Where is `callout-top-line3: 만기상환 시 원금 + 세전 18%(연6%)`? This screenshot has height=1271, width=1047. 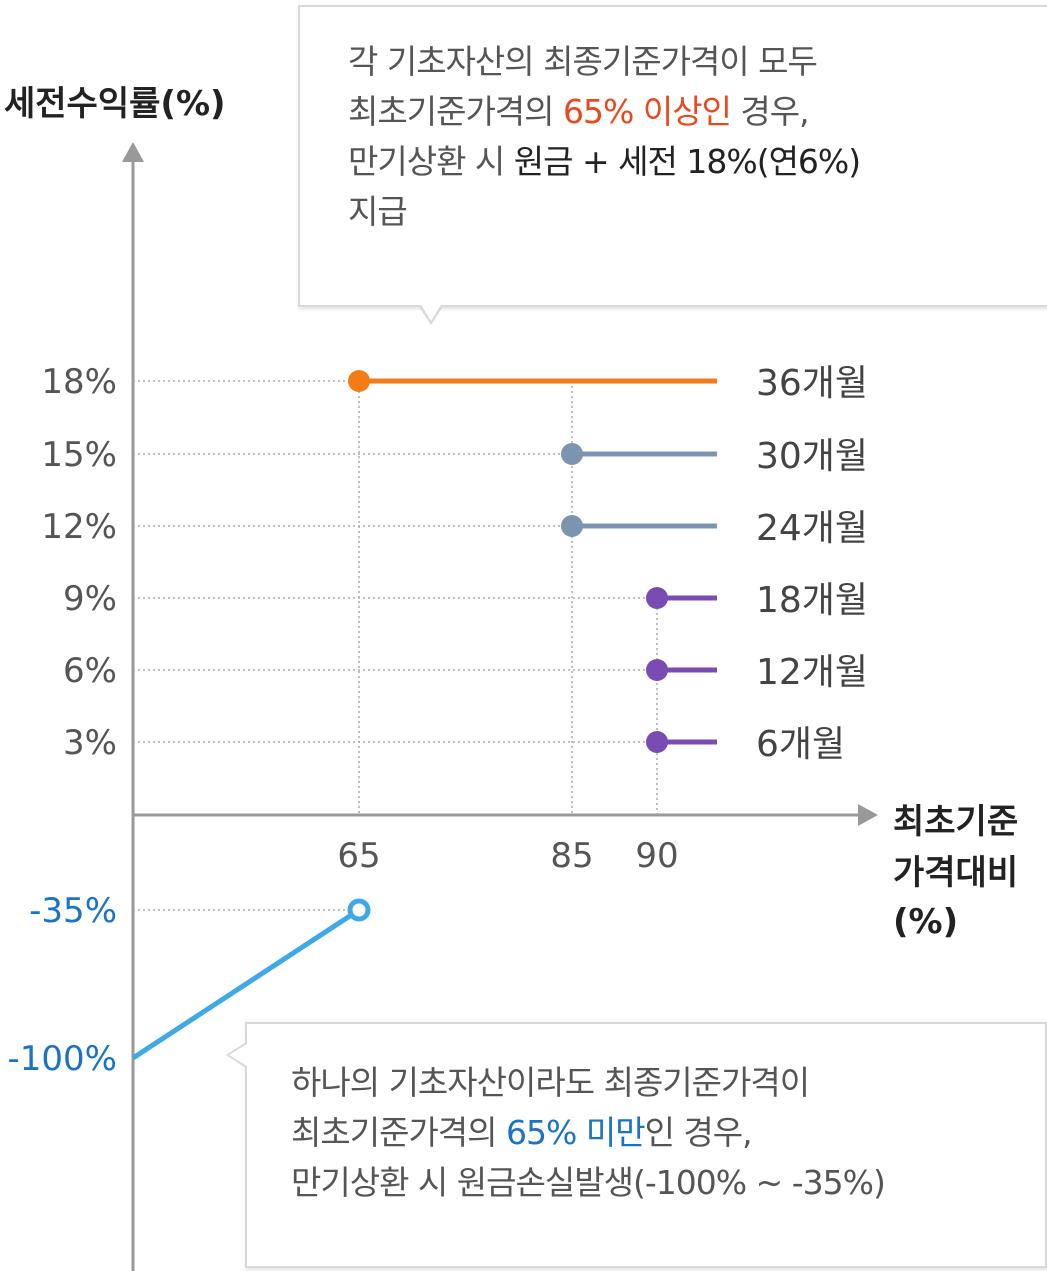 callout-top-line3: 만기상환 시 원금 + 세전 18%(연6%) is located at coordinates (697, 162).